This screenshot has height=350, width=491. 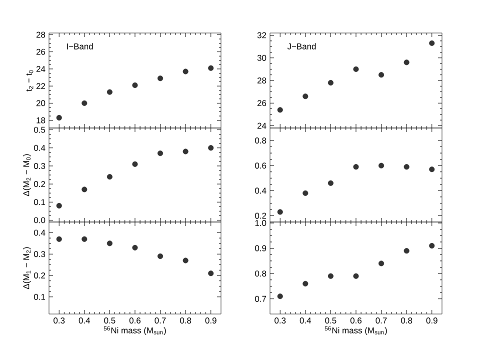 I want to click on y-tick-label: 20, so click(x=41, y=103).